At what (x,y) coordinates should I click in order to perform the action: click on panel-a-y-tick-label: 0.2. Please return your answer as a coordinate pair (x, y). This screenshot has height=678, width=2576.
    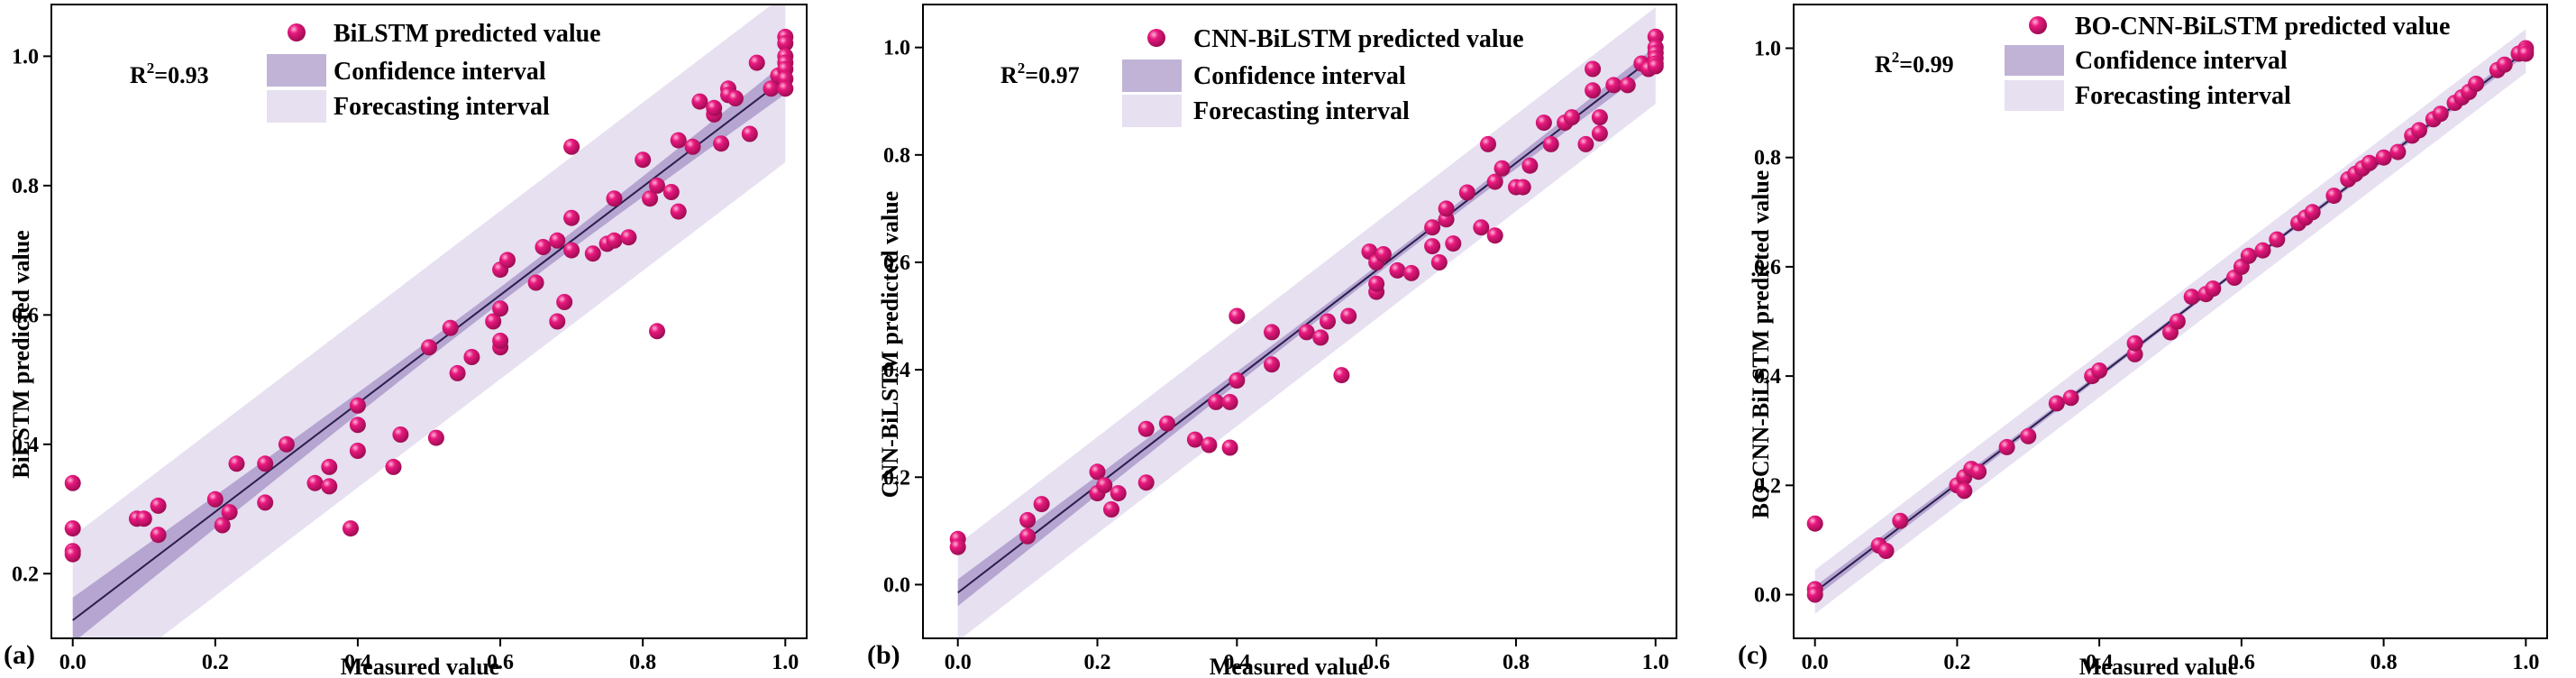
    Looking at the image, I should click on (25, 574).